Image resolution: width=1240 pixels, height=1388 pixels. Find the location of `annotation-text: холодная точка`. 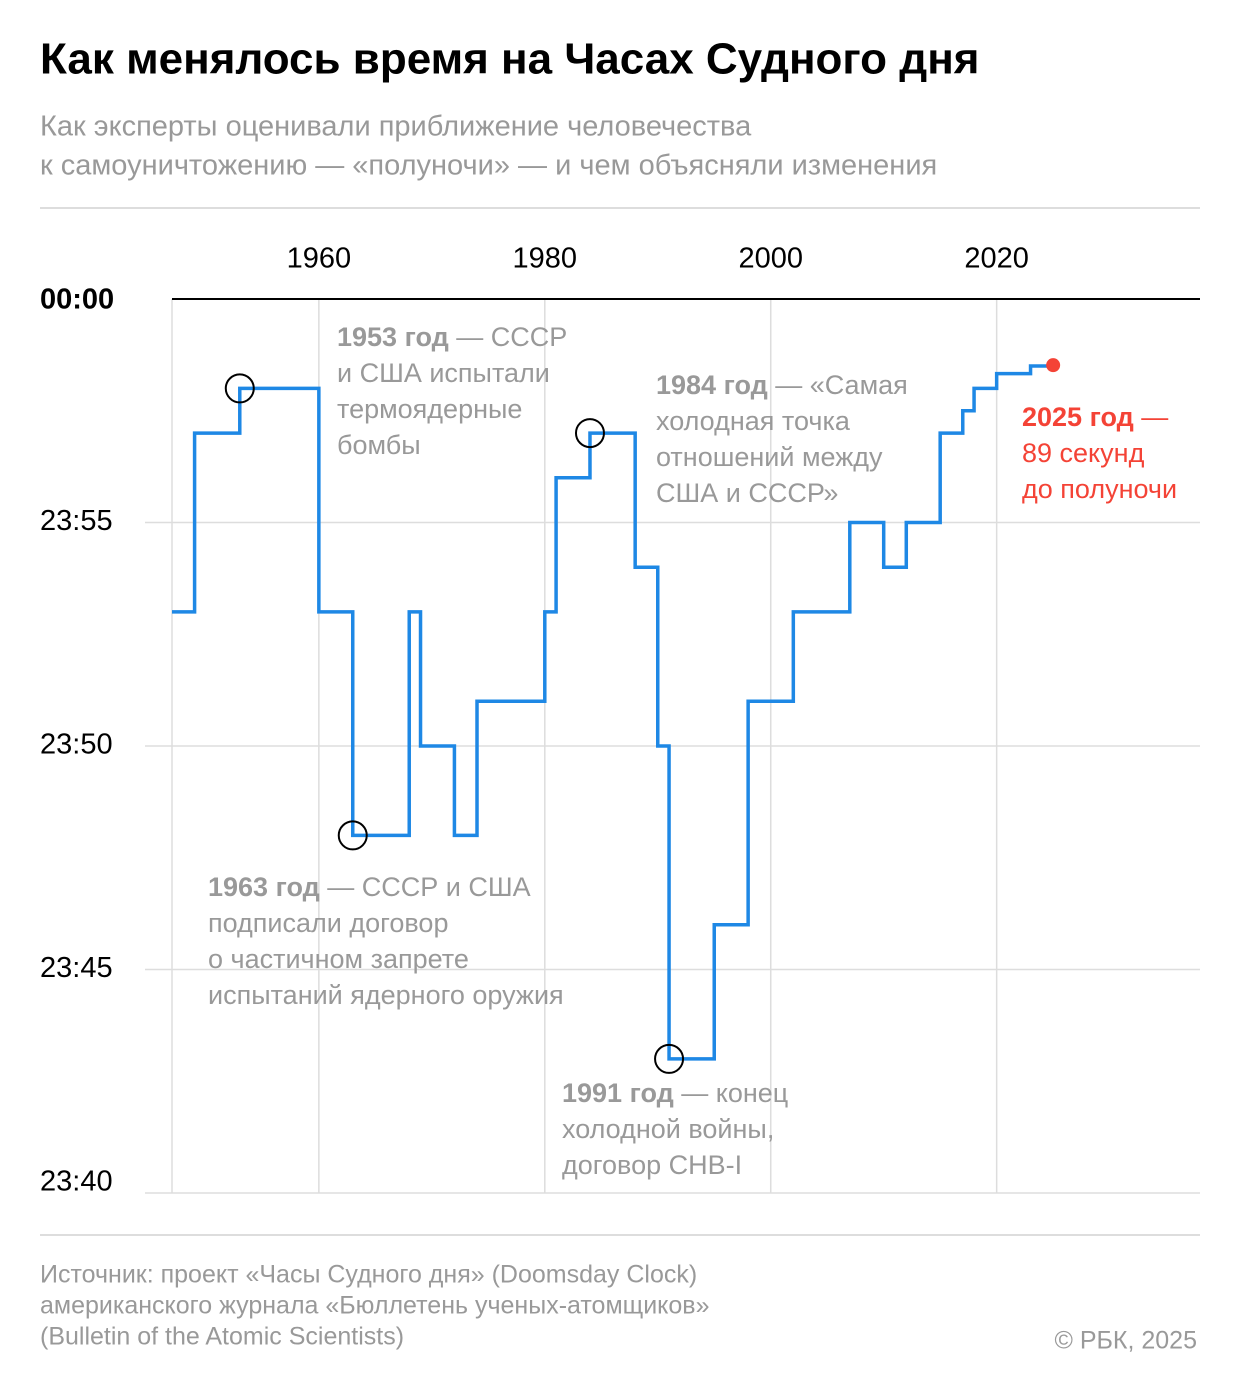

annotation-text: холодная точка is located at coordinates (753, 421).